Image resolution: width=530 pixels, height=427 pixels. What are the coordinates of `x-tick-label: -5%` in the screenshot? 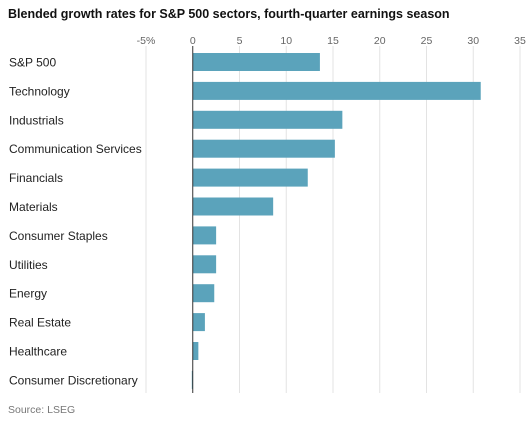 It's located at (146, 41).